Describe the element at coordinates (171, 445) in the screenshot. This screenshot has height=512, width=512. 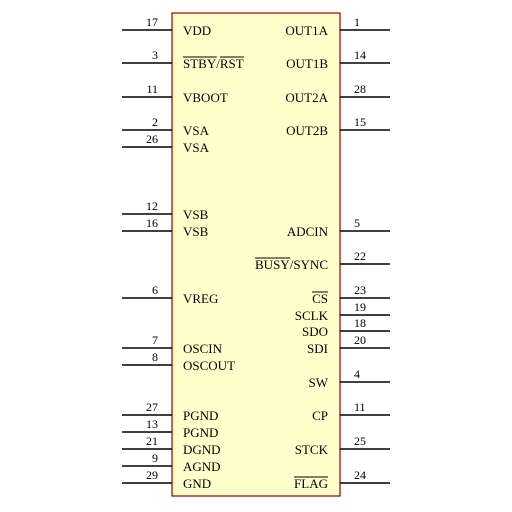
I see `pin-21-dgnd: 21 DGND` at that location.